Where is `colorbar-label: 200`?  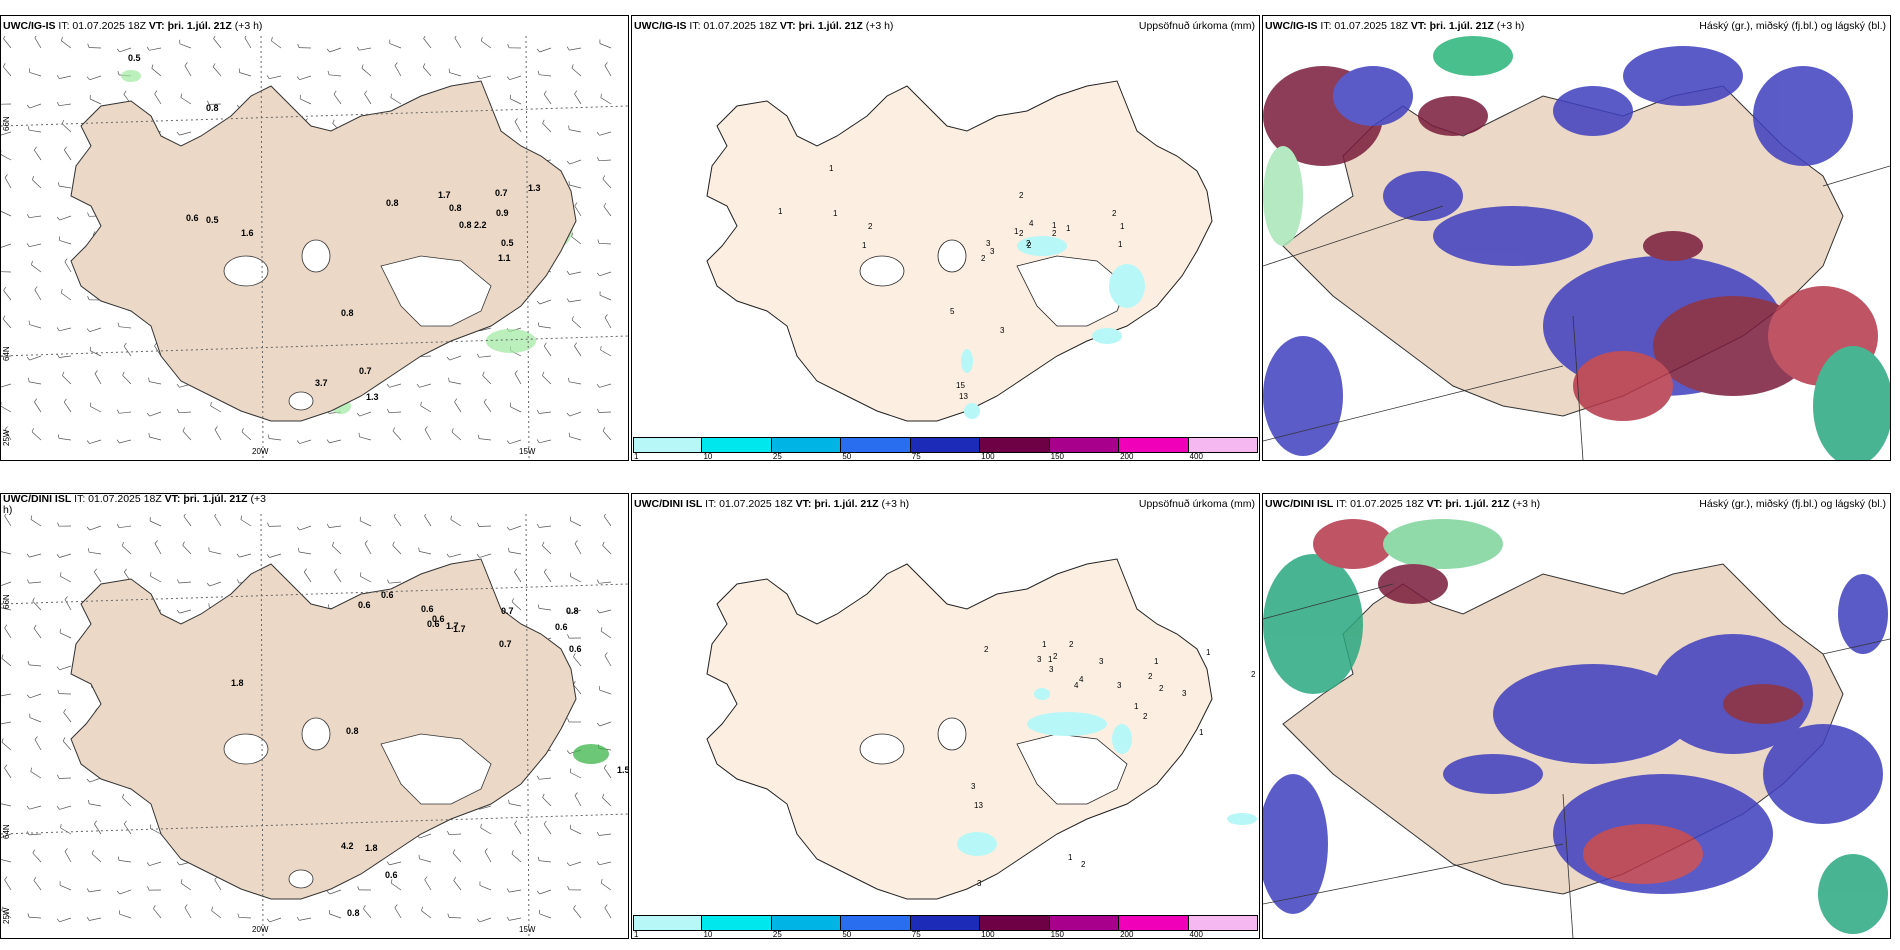 colorbar-label: 200 is located at coordinates (1127, 934).